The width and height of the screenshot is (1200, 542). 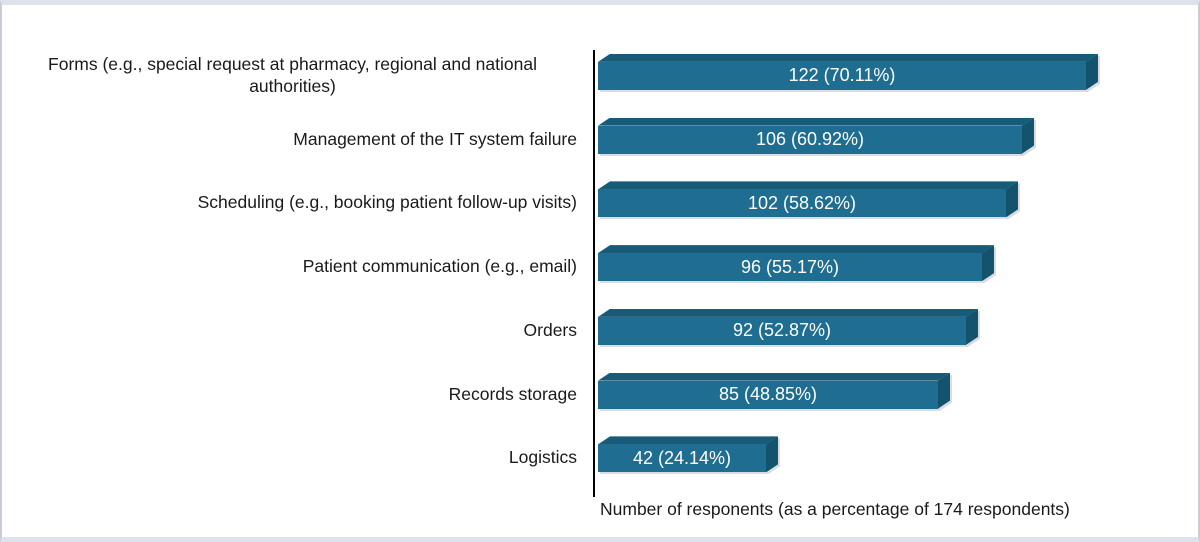 I want to click on category-label-text: Patient communication (e.g., email), so click(x=439, y=266).